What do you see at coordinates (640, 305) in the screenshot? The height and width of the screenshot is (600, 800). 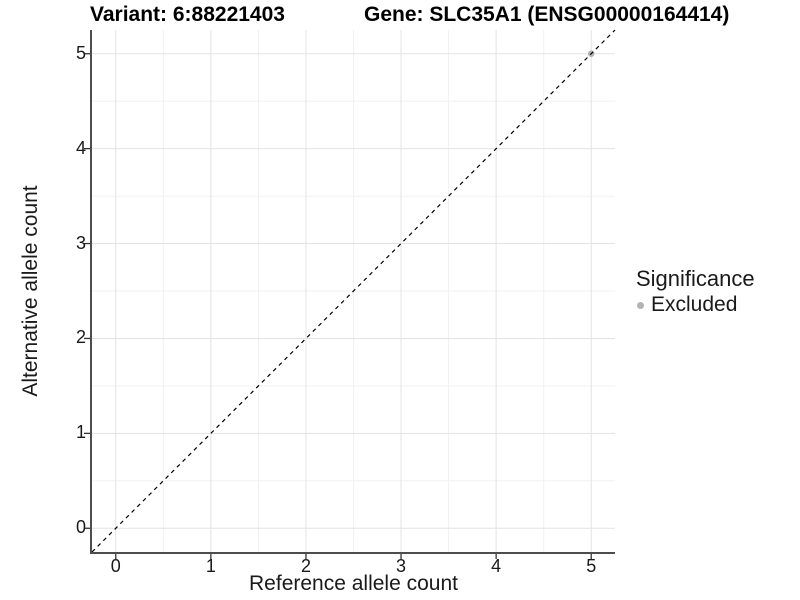 I see `legend-point-icon` at bounding box center [640, 305].